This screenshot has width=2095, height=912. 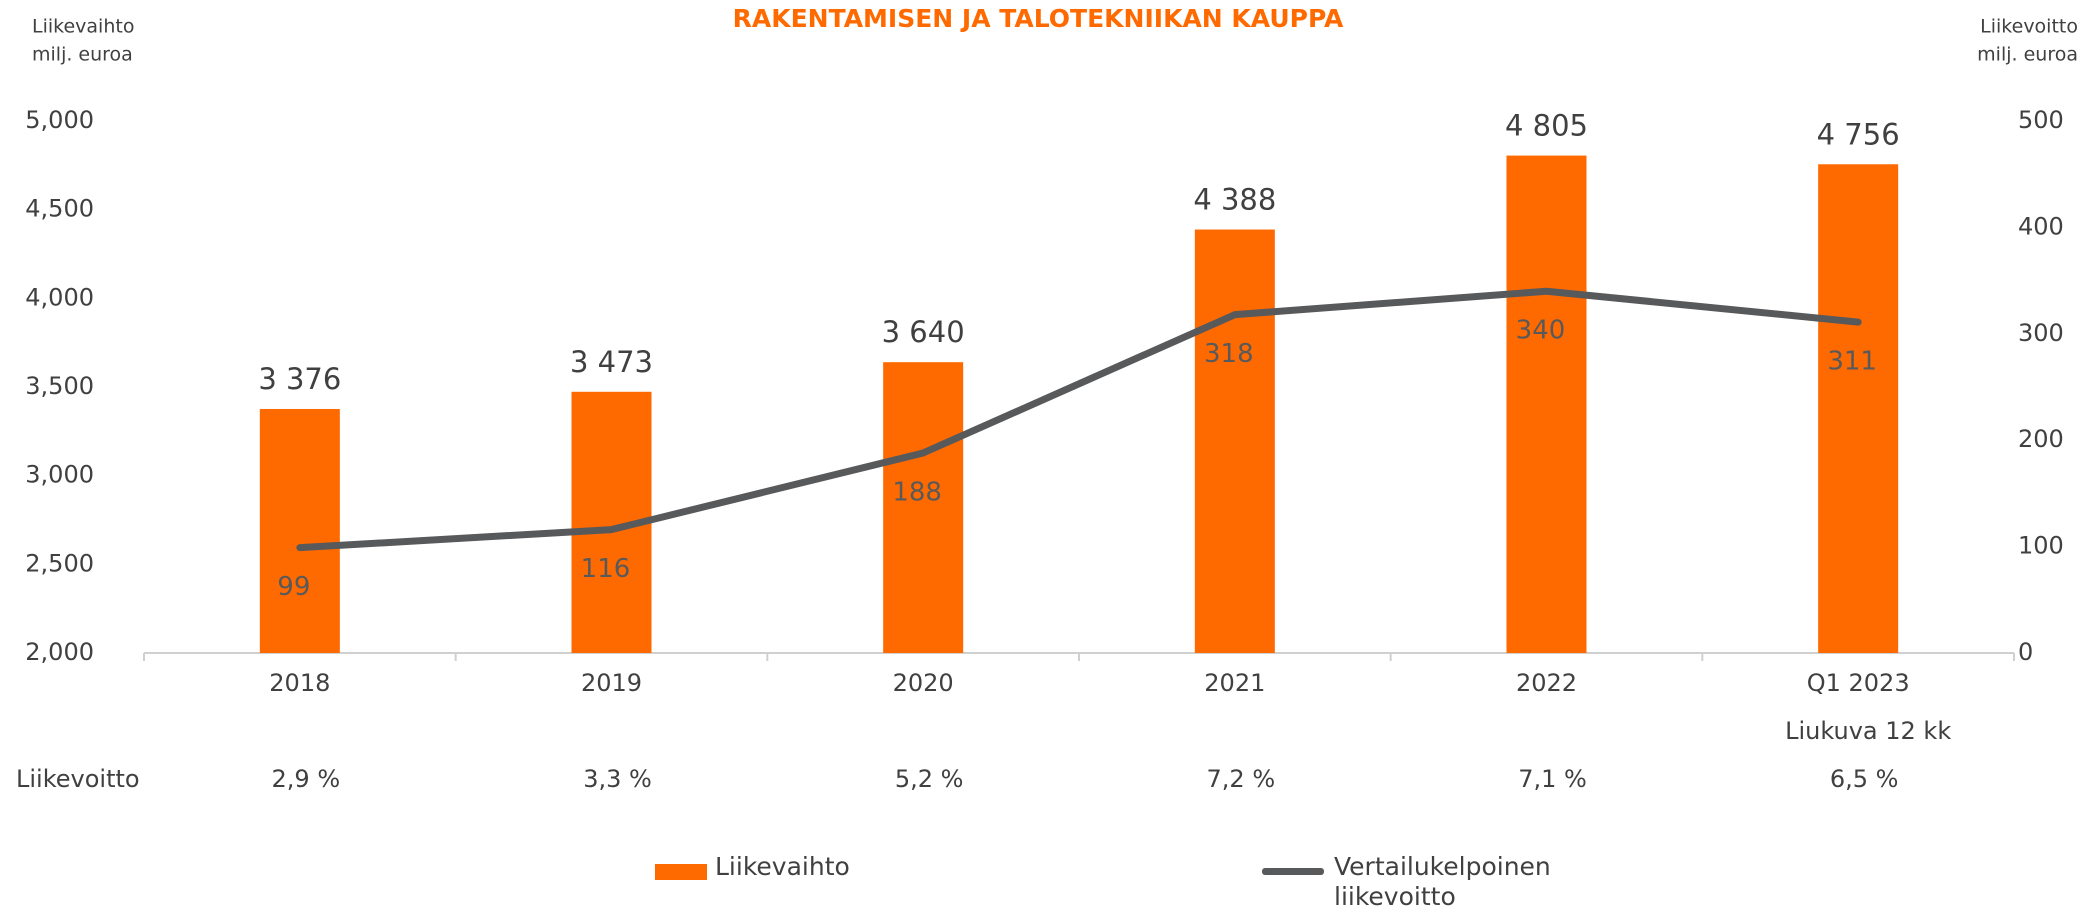 What do you see at coordinates (59, 652) in the screenshot?
I see `y-tick-label: 2,000` at bounding box center [59, 652].